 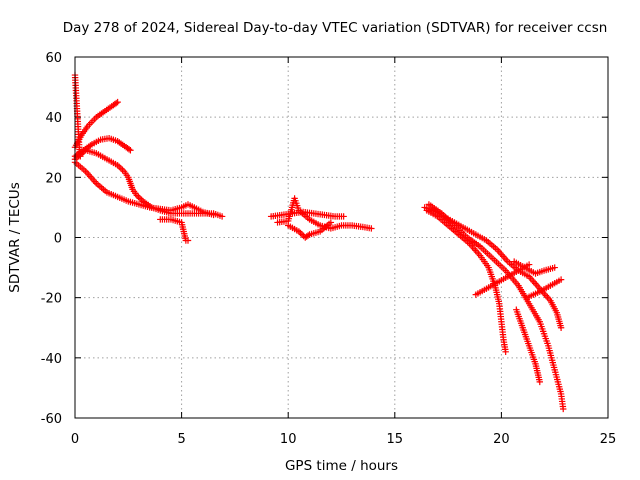 I want to click on x-tick-label: 25, so click(x=608, y=439).